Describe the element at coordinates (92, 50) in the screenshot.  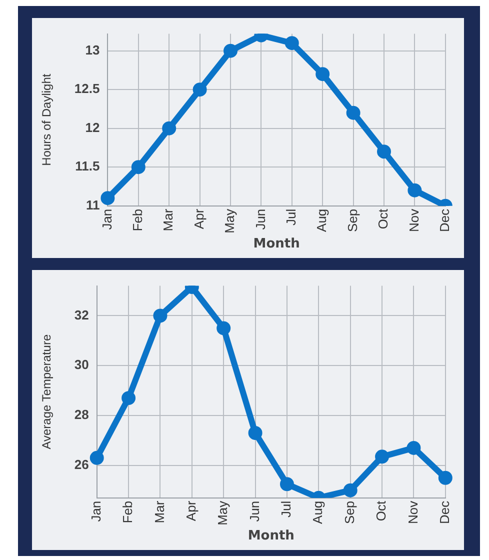
I see `y-tick-label: 13` at that location.